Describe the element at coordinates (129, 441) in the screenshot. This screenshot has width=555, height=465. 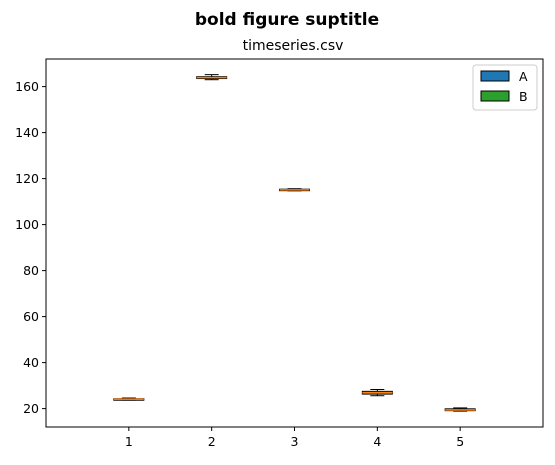
I see `x-tick-label: 1` at that location.